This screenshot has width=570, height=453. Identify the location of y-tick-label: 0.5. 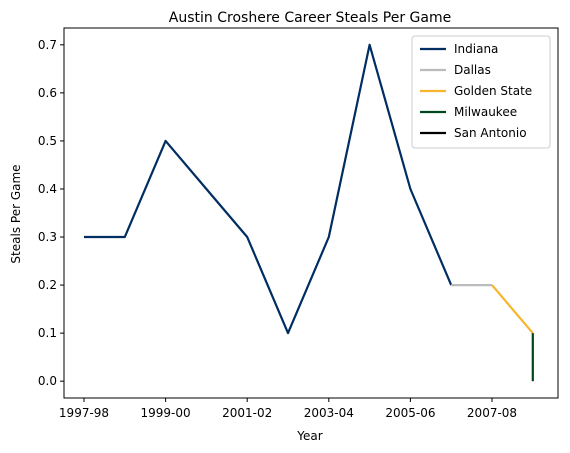
(47, 141).